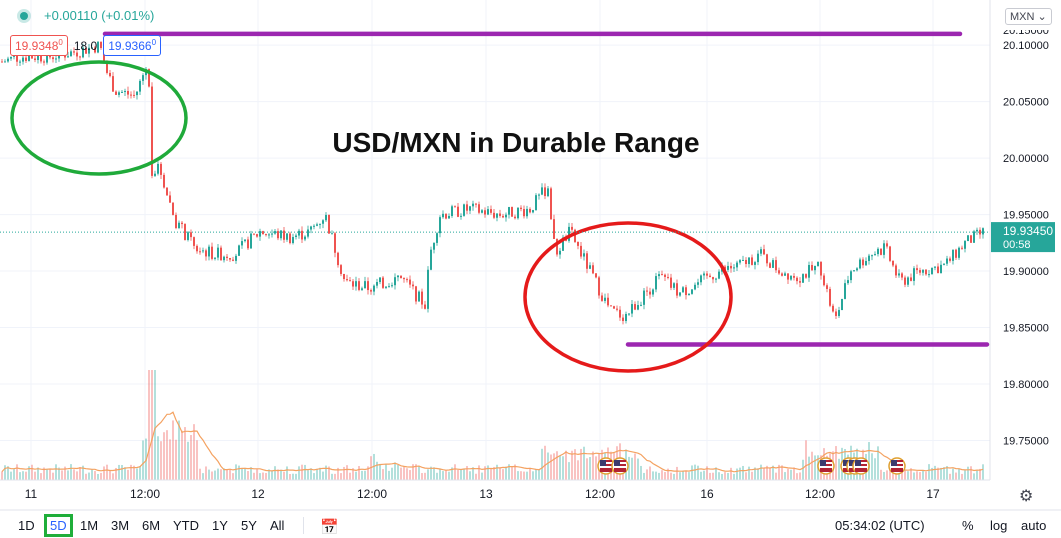 Image resolution: width=1061 pixels, height=538 pixels. Describe the element at coordinates (249, 525) in the screenshot. I see `timeframe-5y: 5Y` at that location.